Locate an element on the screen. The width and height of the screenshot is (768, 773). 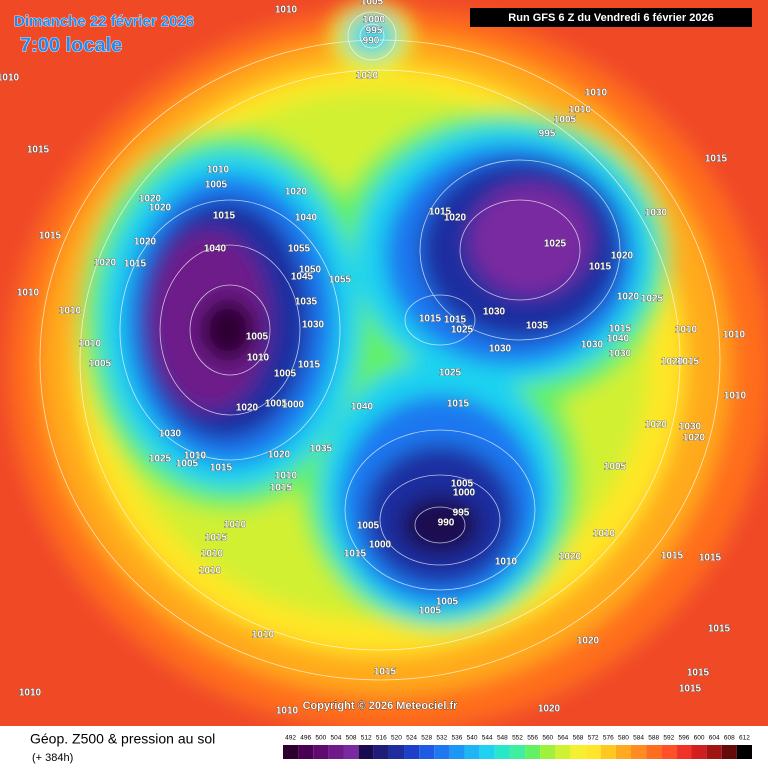
copyright: Copyright © 2026 Meteociel.fr is located at coordinates (381, 706).